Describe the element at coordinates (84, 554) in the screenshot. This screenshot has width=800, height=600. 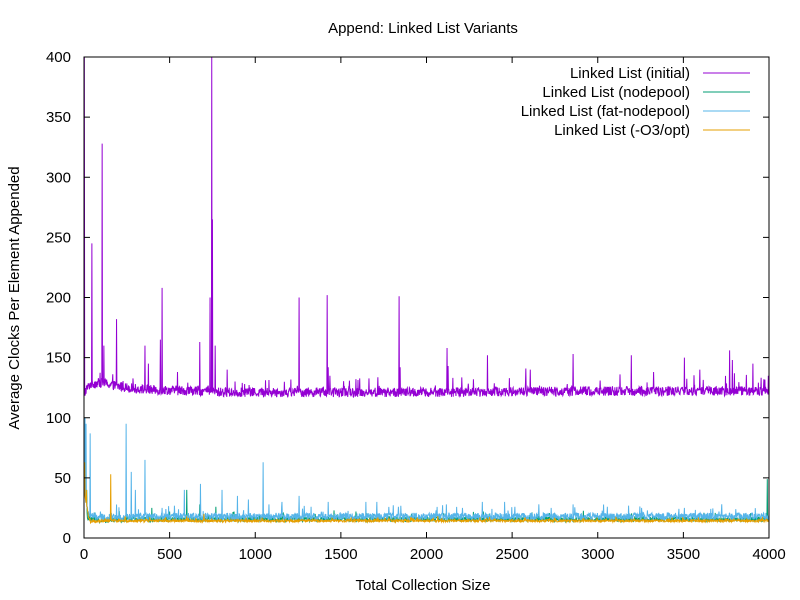
I see `x-tick-label: 0` at that location.